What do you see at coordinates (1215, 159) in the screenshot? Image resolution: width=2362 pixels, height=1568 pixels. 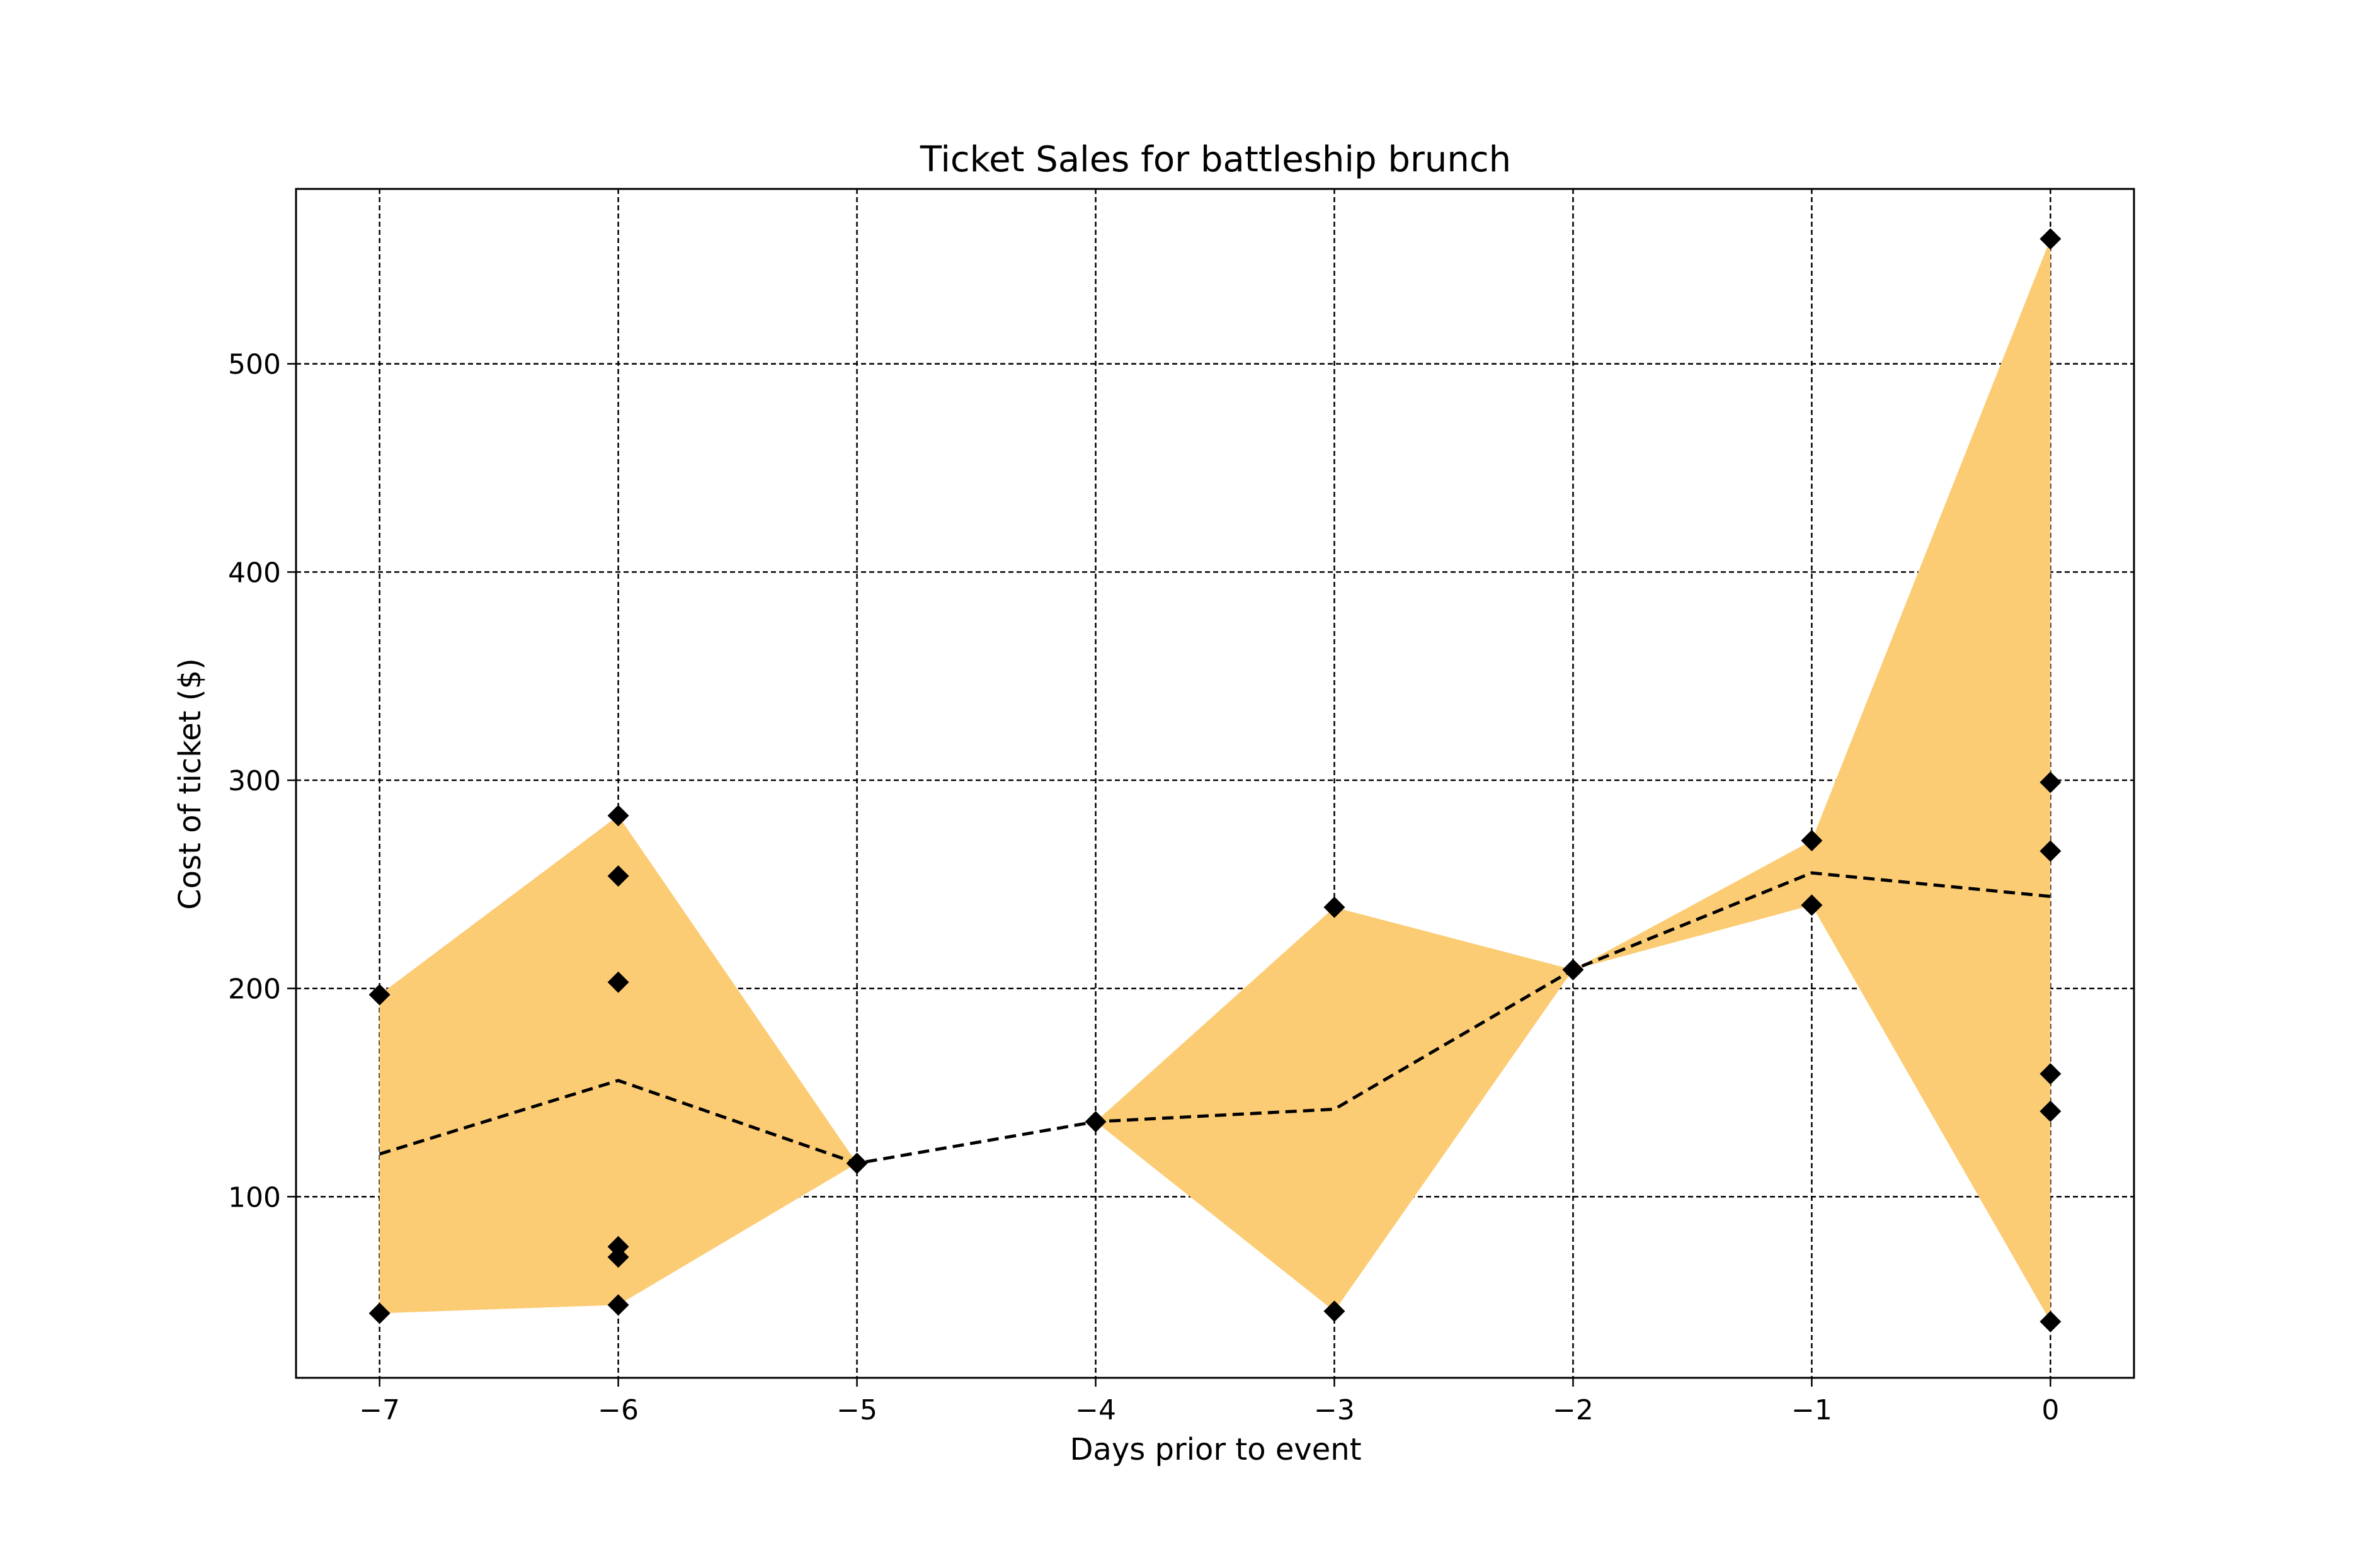 I see `chart-title: Ticket Sales for battleship brunch` at bounding box center [1215, 159].